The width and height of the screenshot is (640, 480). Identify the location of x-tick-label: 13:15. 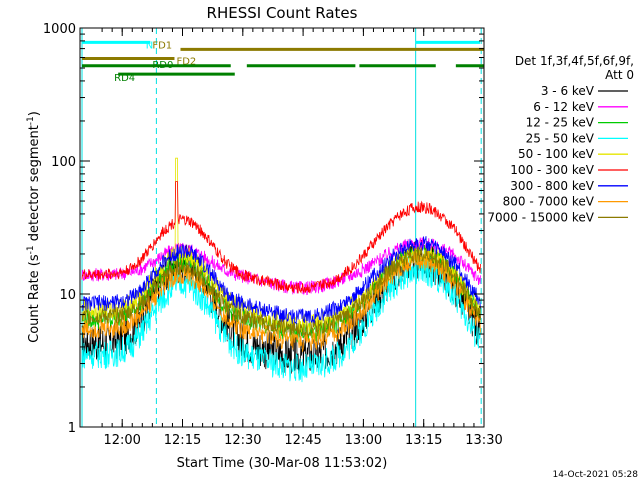
(423, 440).